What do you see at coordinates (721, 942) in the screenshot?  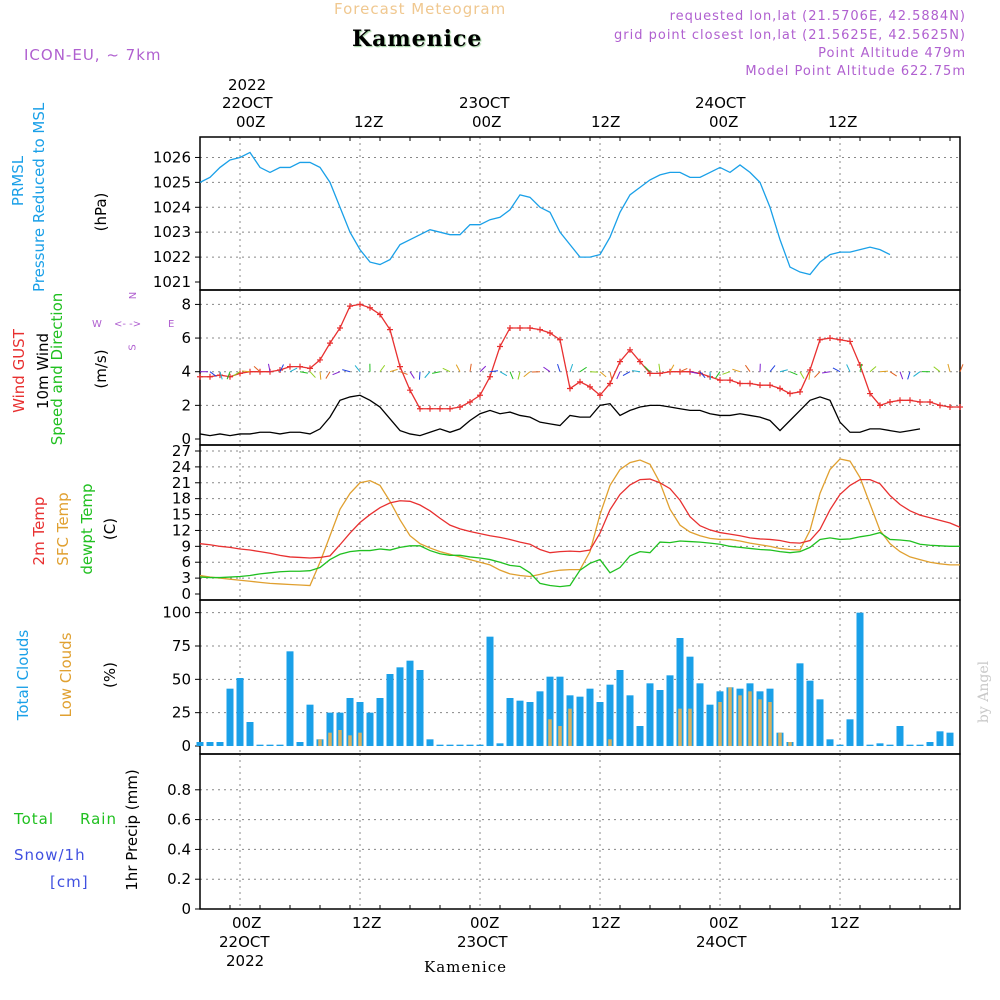 I see `bottom-date-label-3: 24OCT` at bounding box center [721, 942].